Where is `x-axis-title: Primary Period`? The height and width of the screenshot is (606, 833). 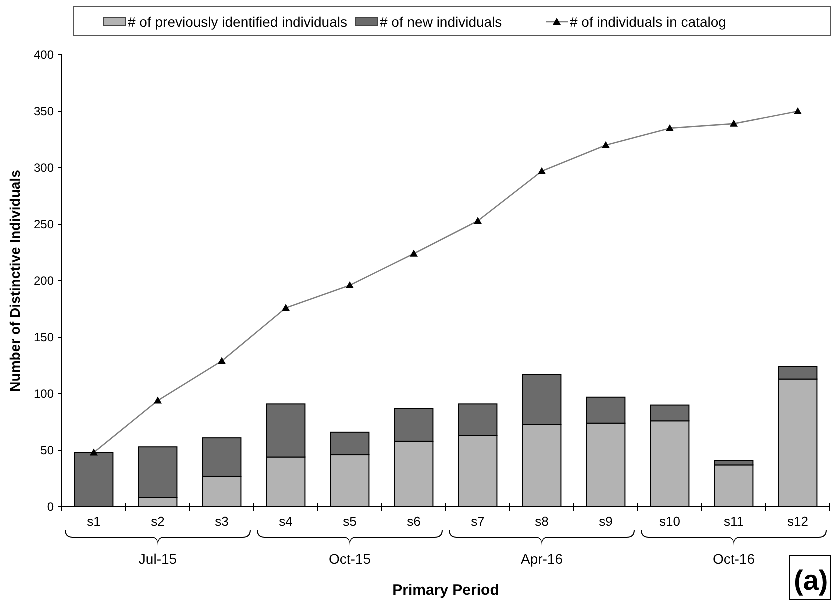
x-axis-title: Primary Period is located at coordinates (446, 590).